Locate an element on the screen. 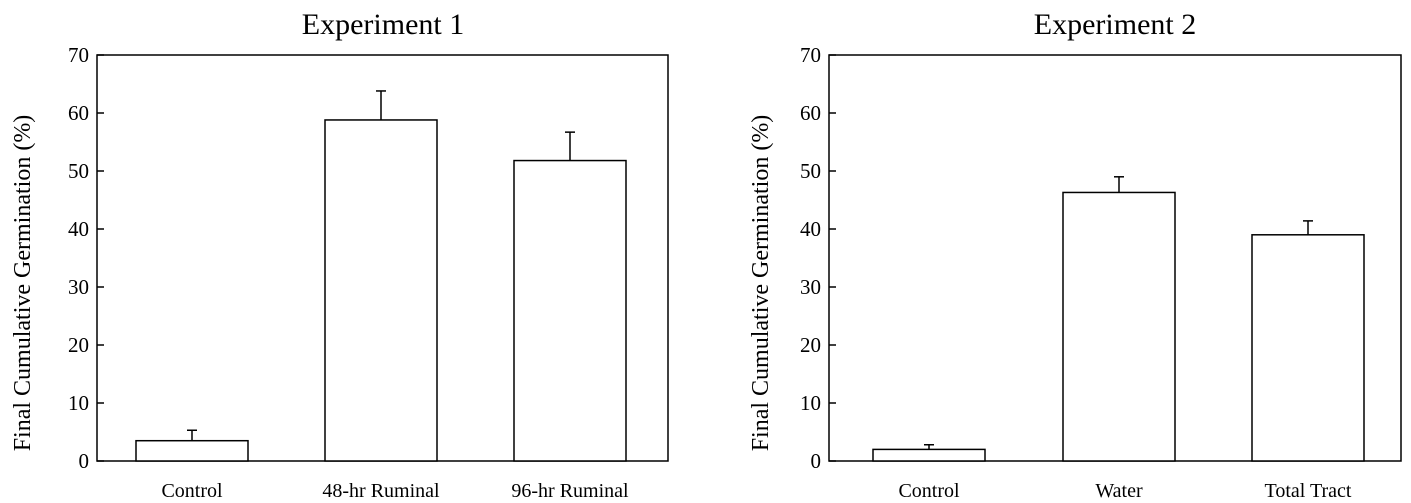 The width and height of the screenshot is (1411, 503). chart-title: Experiment 1 is located at coordinates (383, 24).